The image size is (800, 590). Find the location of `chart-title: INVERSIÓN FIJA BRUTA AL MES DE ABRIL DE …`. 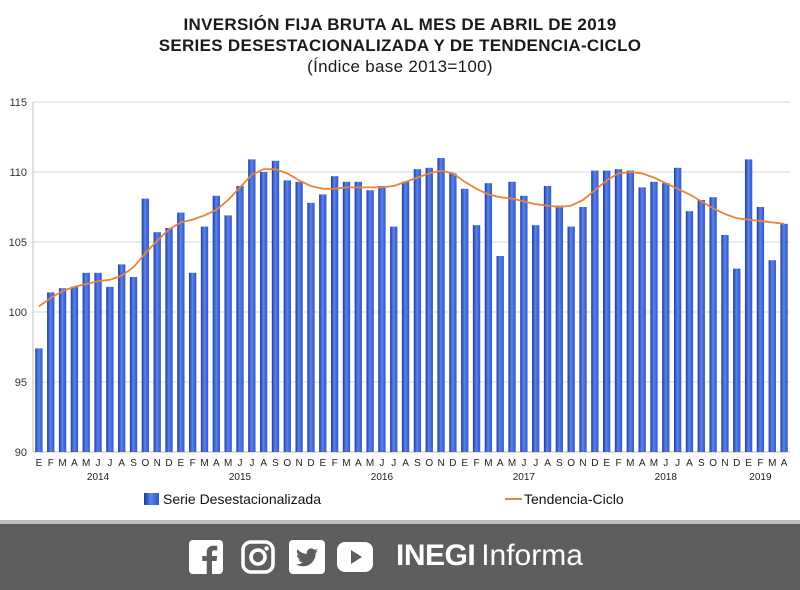

chart-title: INVERSIÓN FIJA BRUTA AL MES DE ABRIL DE … is located at coordinates (400, 24).